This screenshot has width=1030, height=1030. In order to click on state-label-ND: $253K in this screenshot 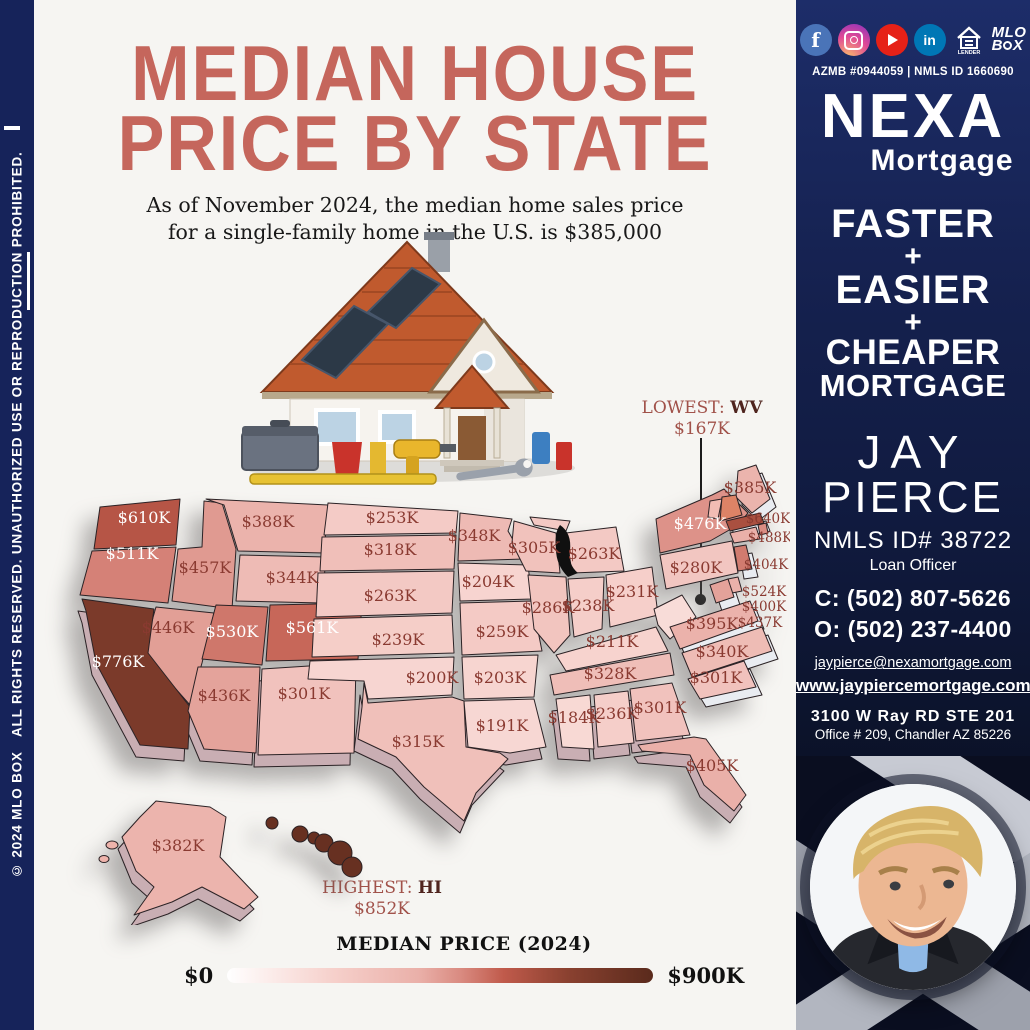, I will do `click(393, 517)`.